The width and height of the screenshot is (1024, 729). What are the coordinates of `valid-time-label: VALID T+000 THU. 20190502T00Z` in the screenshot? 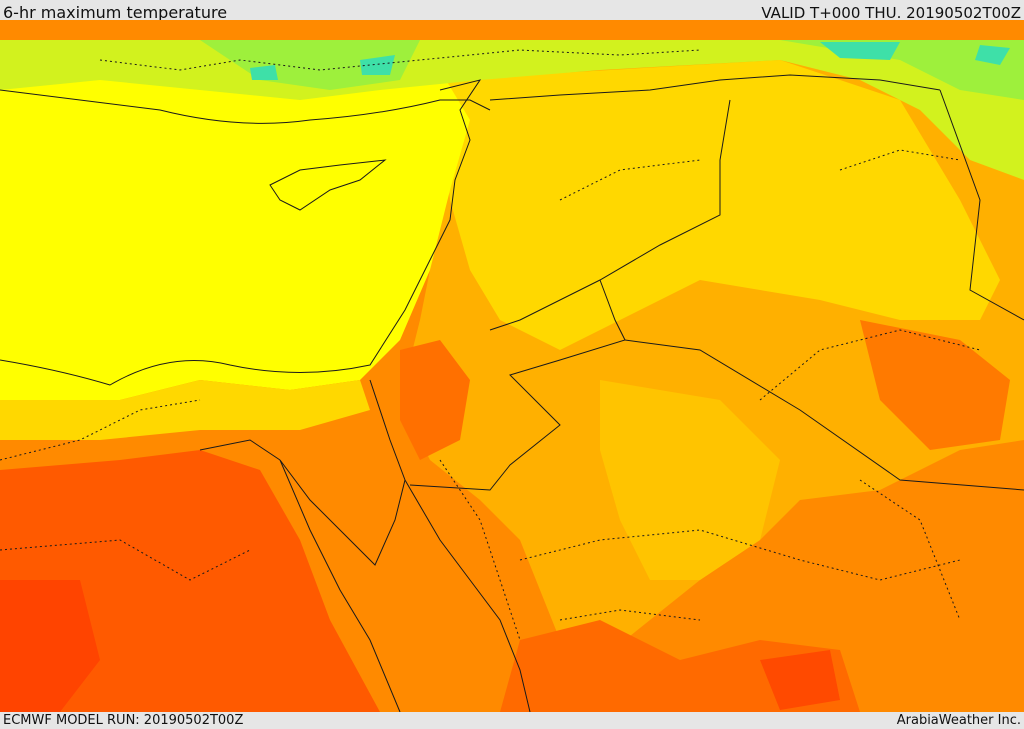 It's located at (891, 13).